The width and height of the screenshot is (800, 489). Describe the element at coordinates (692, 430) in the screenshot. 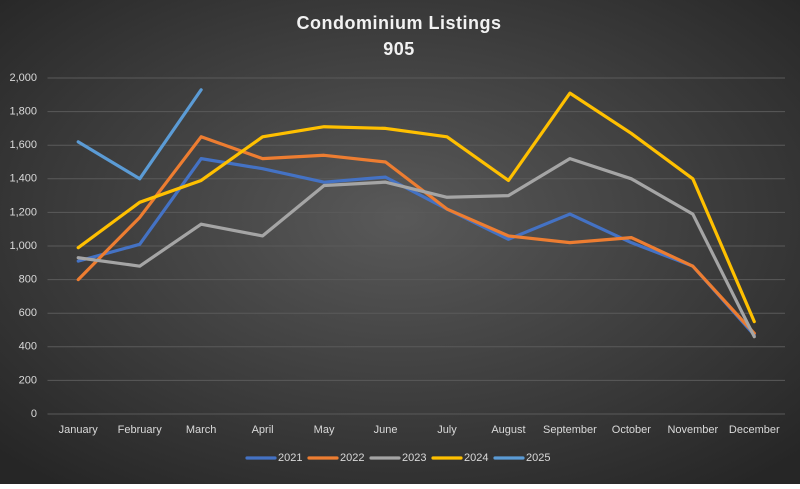

I see `x-tick-label: November` at that location.